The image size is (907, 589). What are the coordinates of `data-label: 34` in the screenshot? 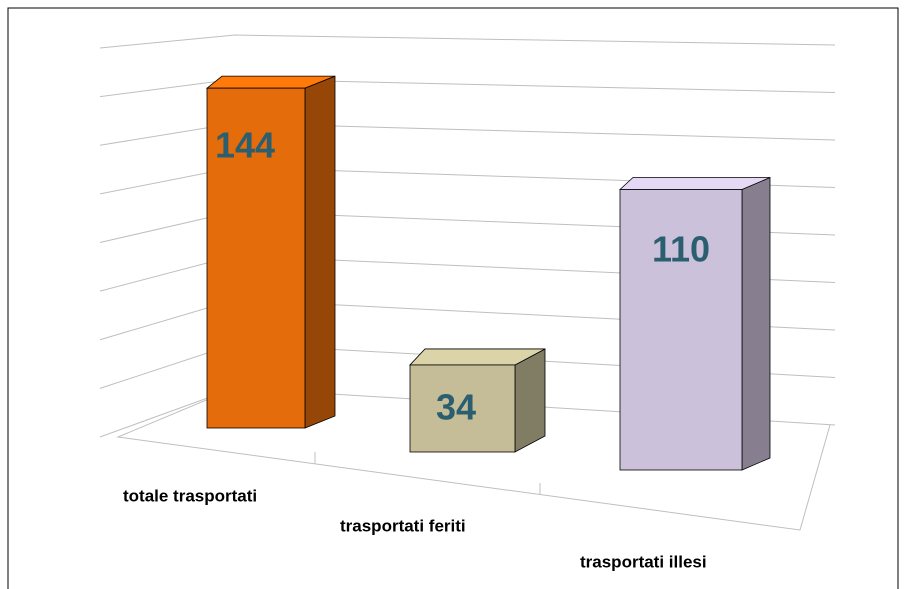 It's located at (456, 407).